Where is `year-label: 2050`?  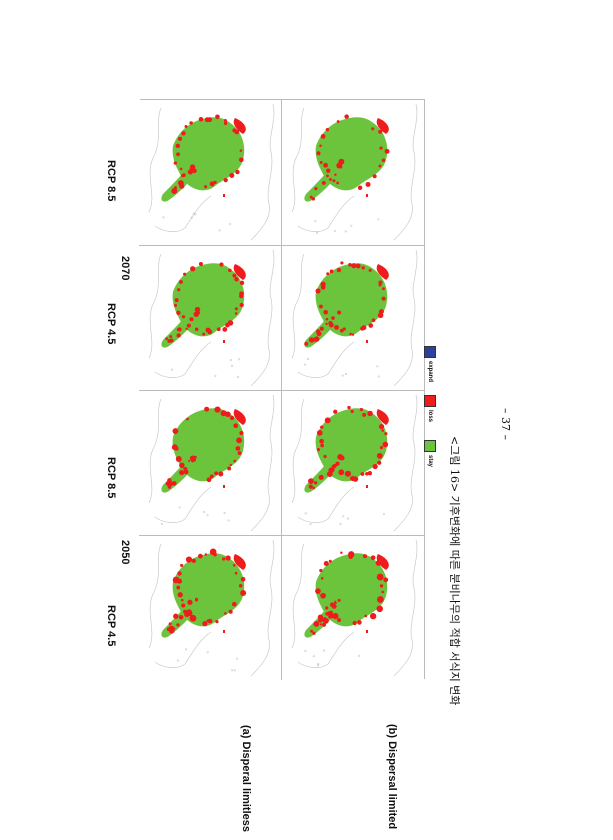 year-label: 2050 is located at coordinates (125, 552).